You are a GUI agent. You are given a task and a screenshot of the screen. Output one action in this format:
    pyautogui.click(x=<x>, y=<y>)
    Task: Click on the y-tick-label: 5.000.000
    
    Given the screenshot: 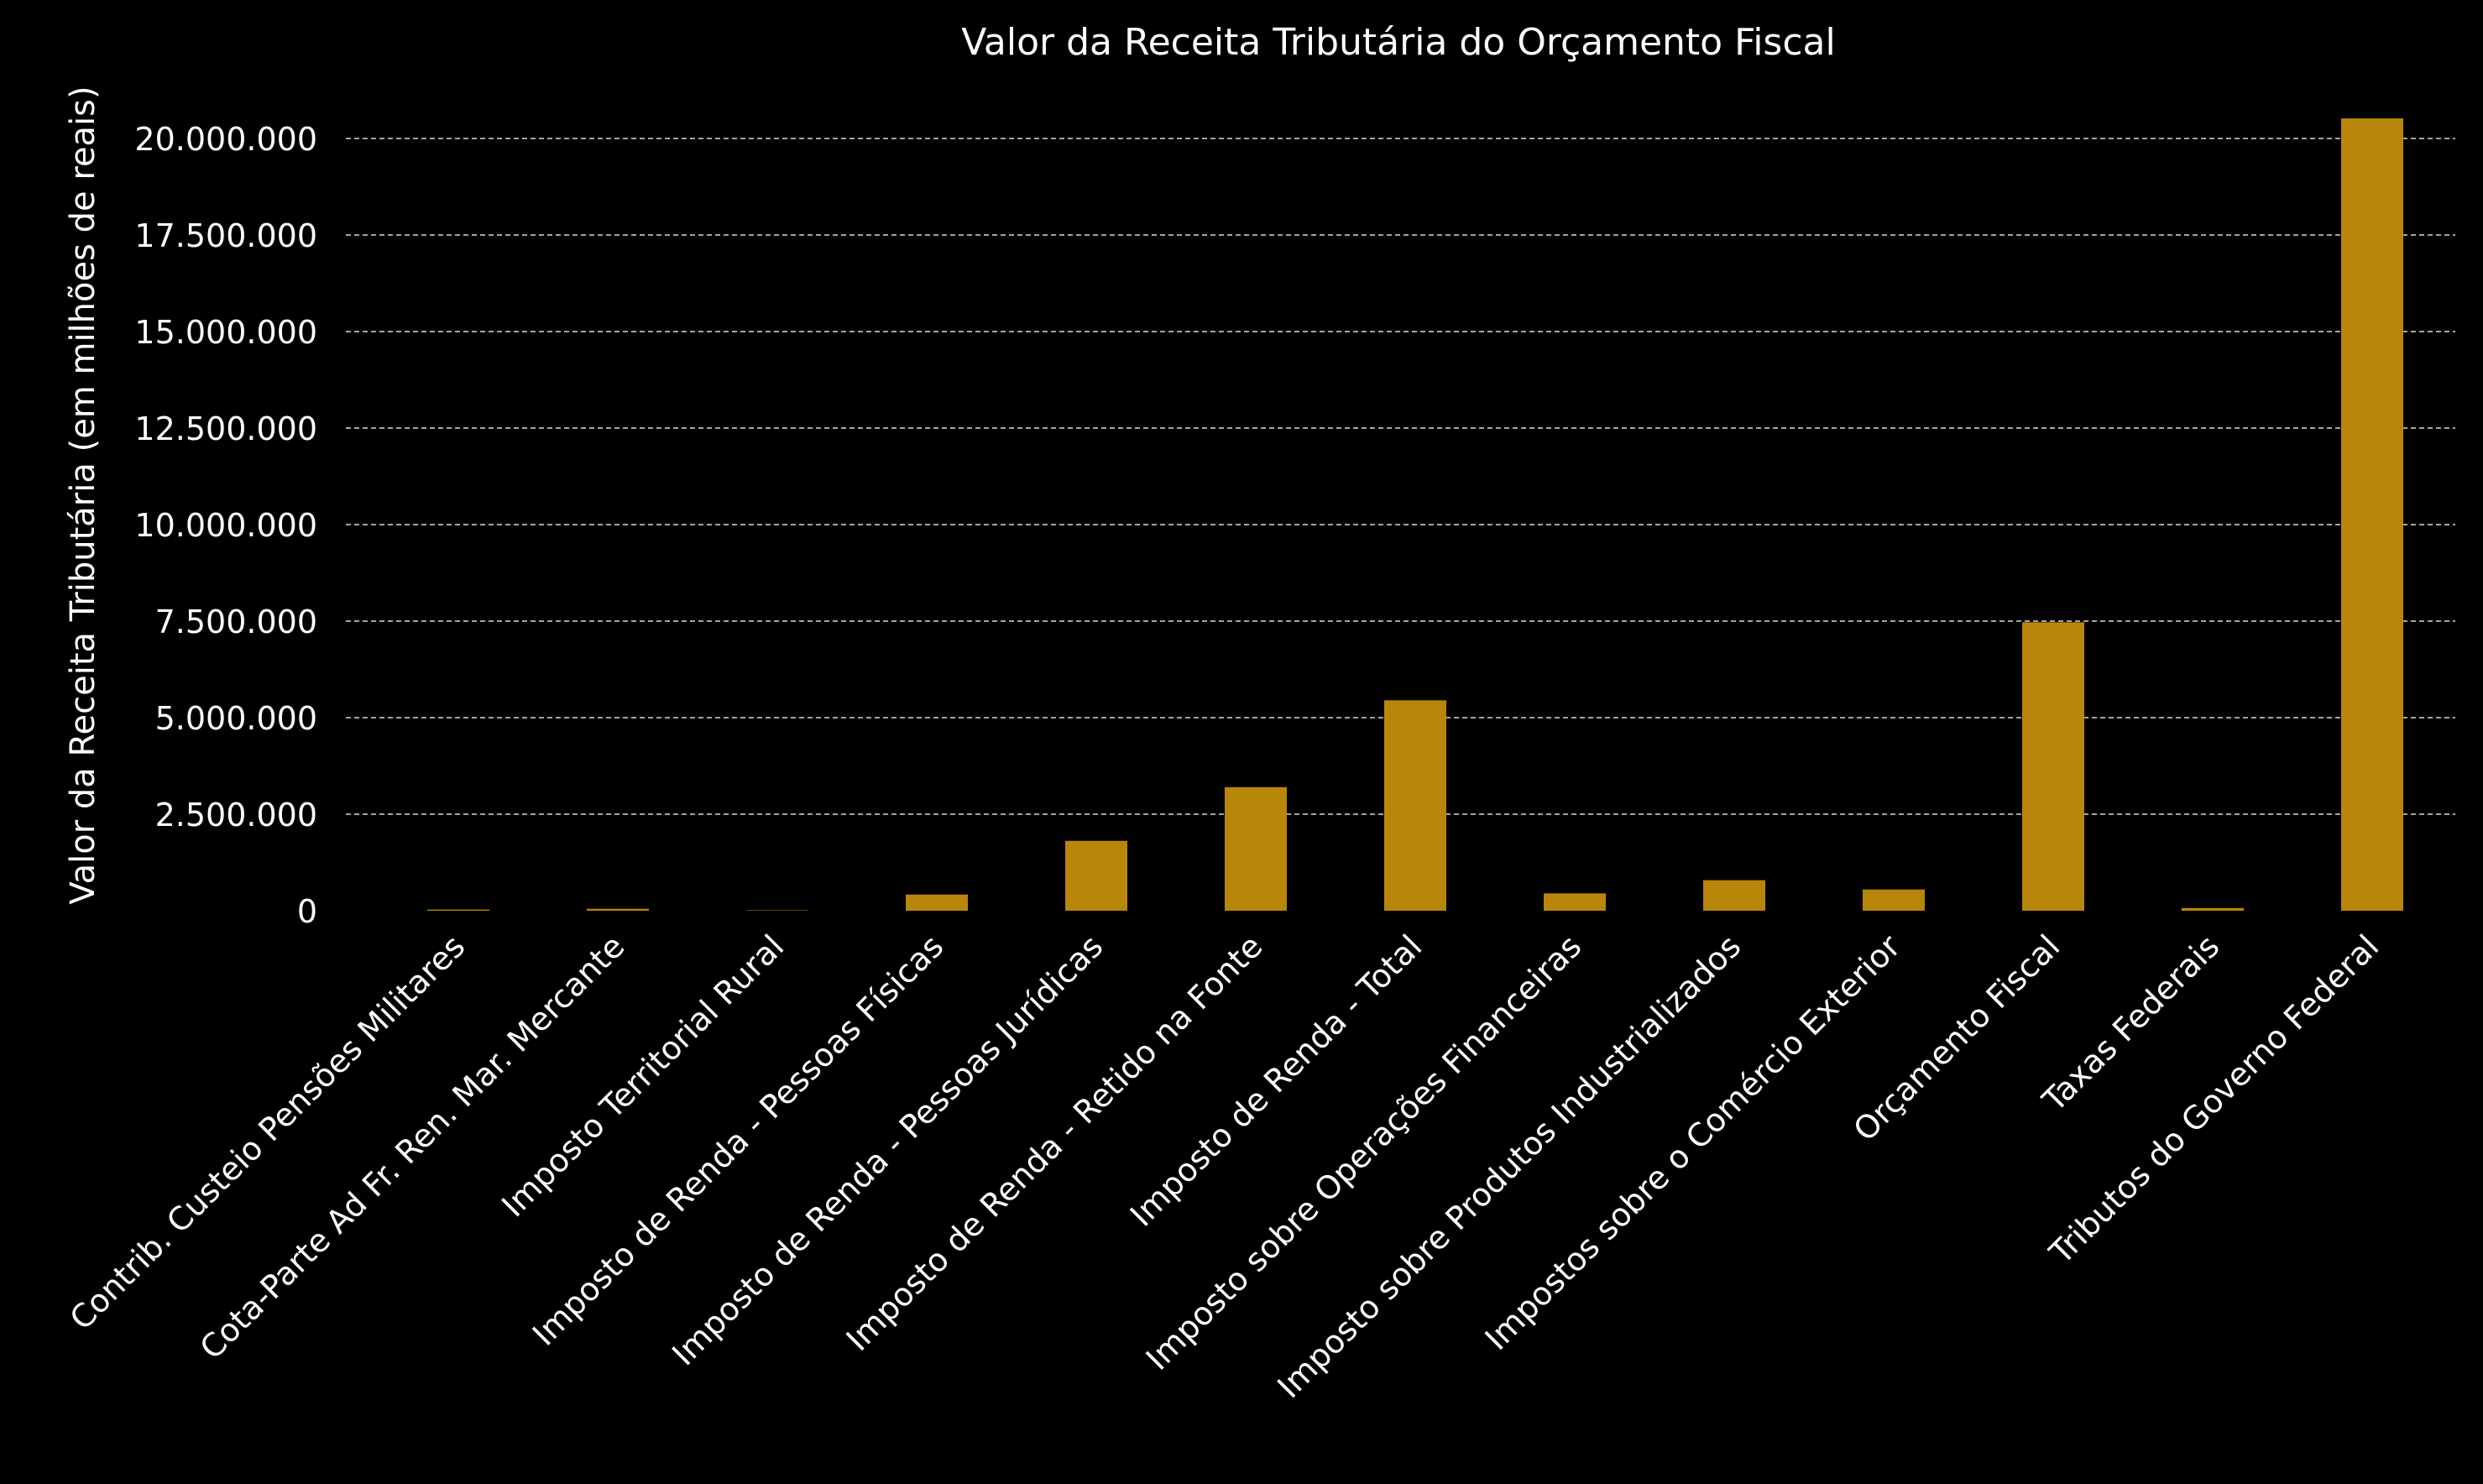 What is the action you would take?
    pyautogui.click(x=236, y=718)
    